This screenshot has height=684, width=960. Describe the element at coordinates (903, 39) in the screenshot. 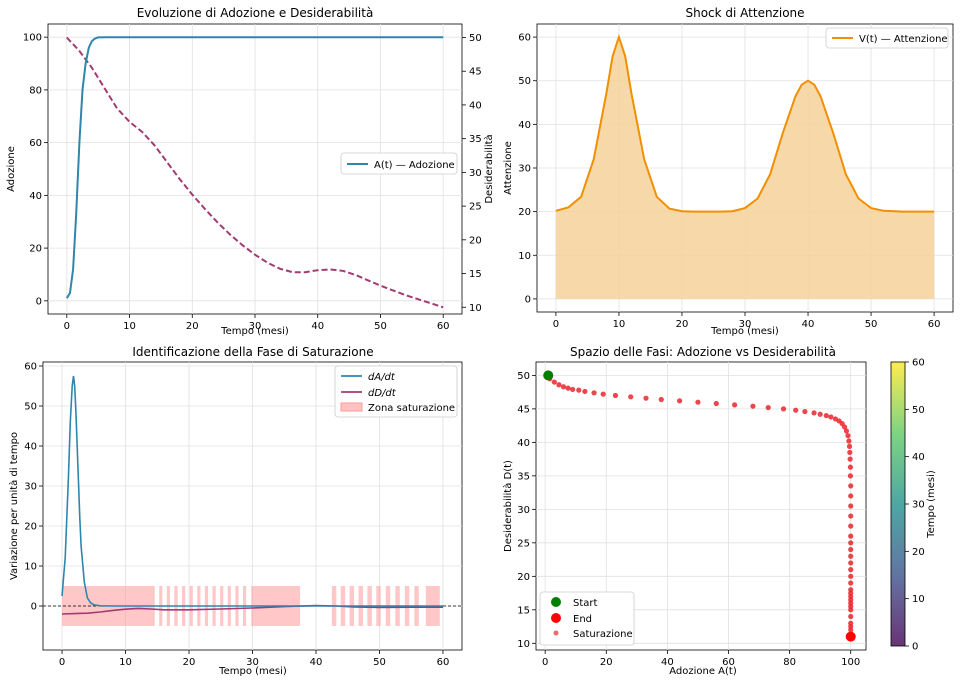

I see `legend-label-attention: V(t) — Attenzione` at that location.